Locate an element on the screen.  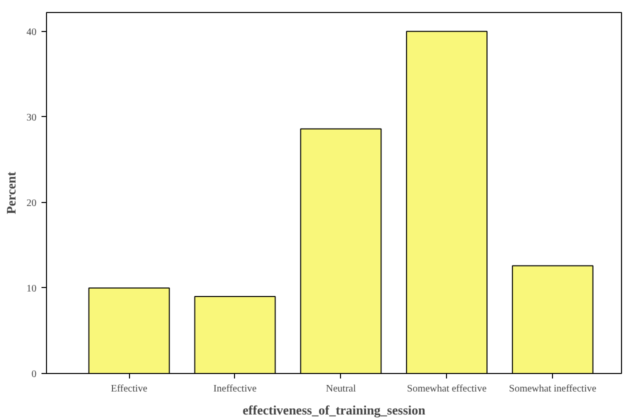
x-tick-label: Somewhat effective is located at coordinates (447, 389).